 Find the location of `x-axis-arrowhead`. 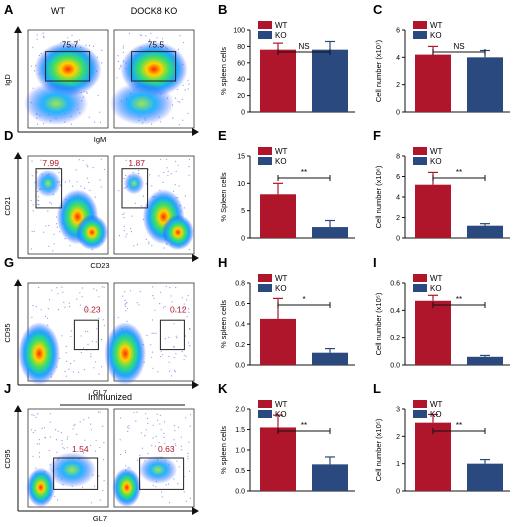

x-axis-arrowhead is located at coordinates (195, 385).